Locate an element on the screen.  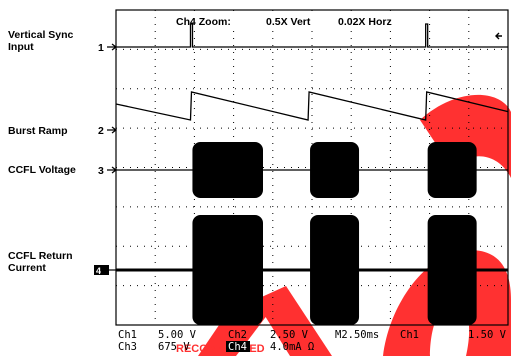
readout-ch3-scale: 675 V is located at coordinates (174, 347).